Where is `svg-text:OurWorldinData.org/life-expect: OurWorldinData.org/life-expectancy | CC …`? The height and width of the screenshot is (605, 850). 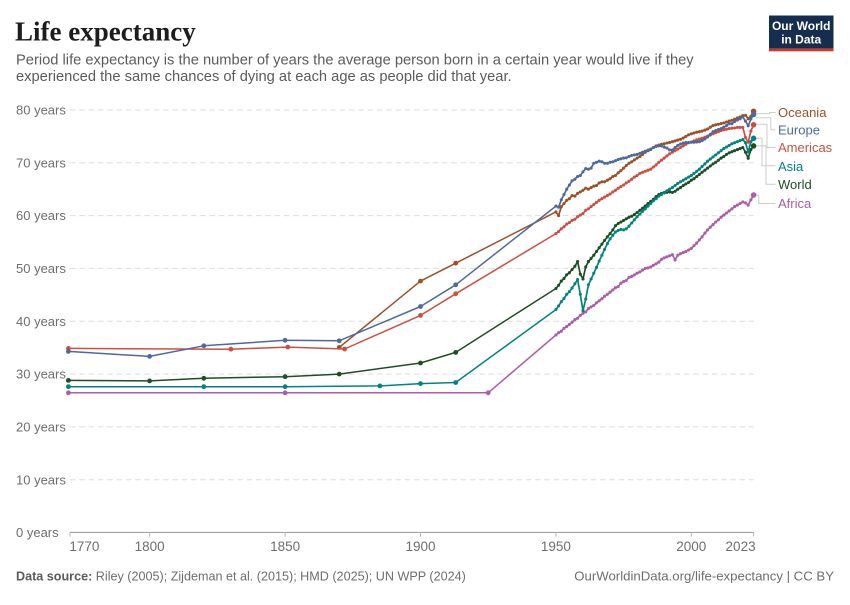 svg-text:OurWorldinData.org/life-expect: OurWorldinData.org/life-expectancy | CC … is located at coordinates (704, 576).